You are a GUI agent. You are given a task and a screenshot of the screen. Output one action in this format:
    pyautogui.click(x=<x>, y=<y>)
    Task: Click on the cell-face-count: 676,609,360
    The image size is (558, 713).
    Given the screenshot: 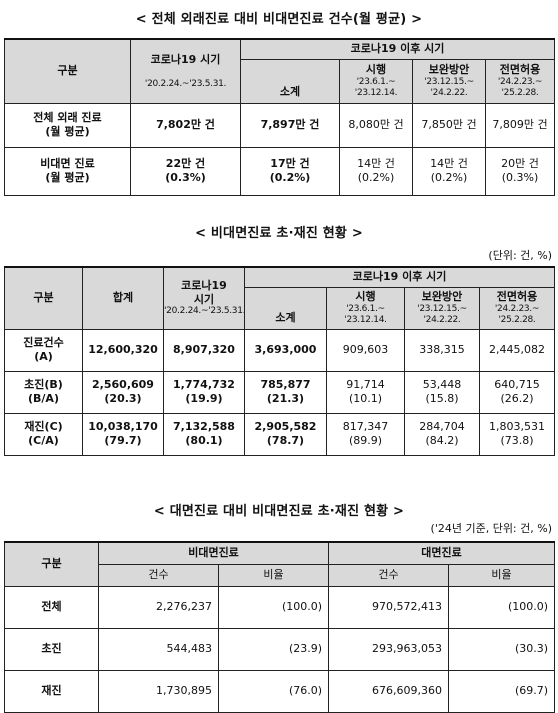 What is the action you would take?
    pyautogui.click(x=389, y=691)
    